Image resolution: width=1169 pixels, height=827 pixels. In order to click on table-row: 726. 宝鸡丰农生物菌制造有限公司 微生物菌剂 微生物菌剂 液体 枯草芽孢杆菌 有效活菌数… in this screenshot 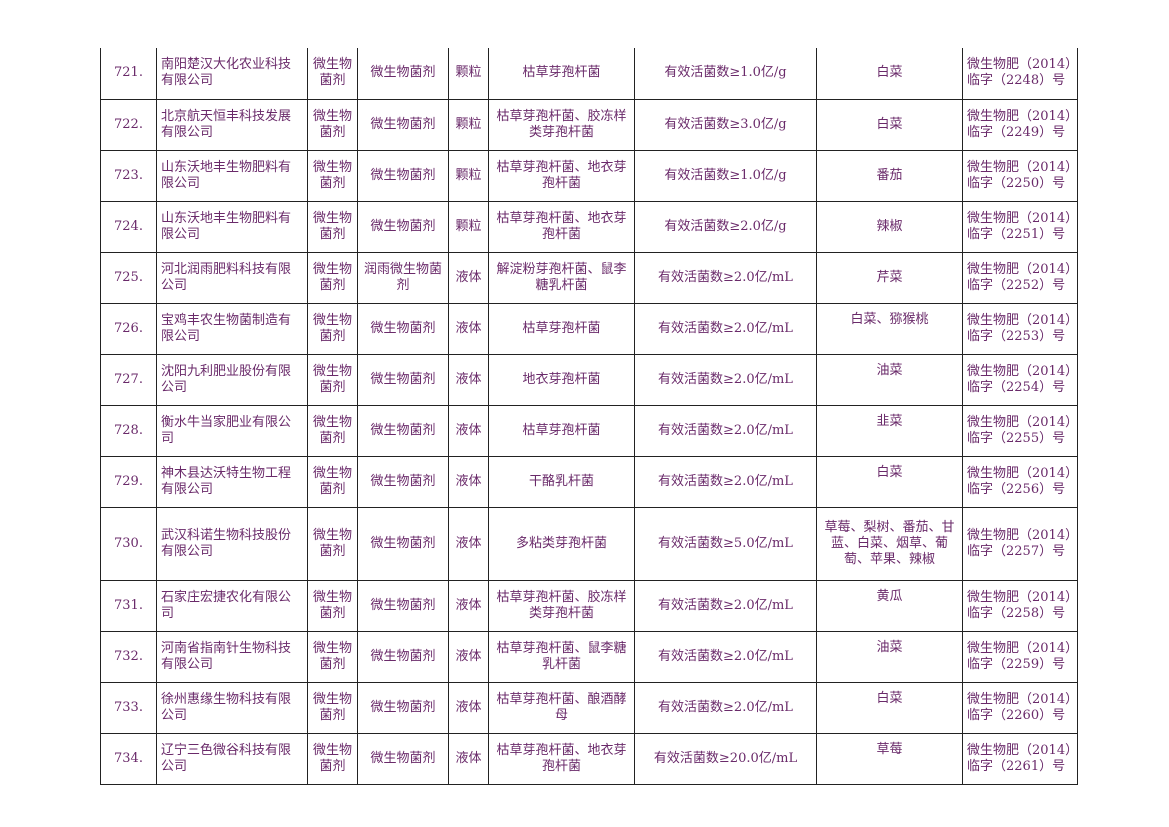, I will do `click(589, 328)`.